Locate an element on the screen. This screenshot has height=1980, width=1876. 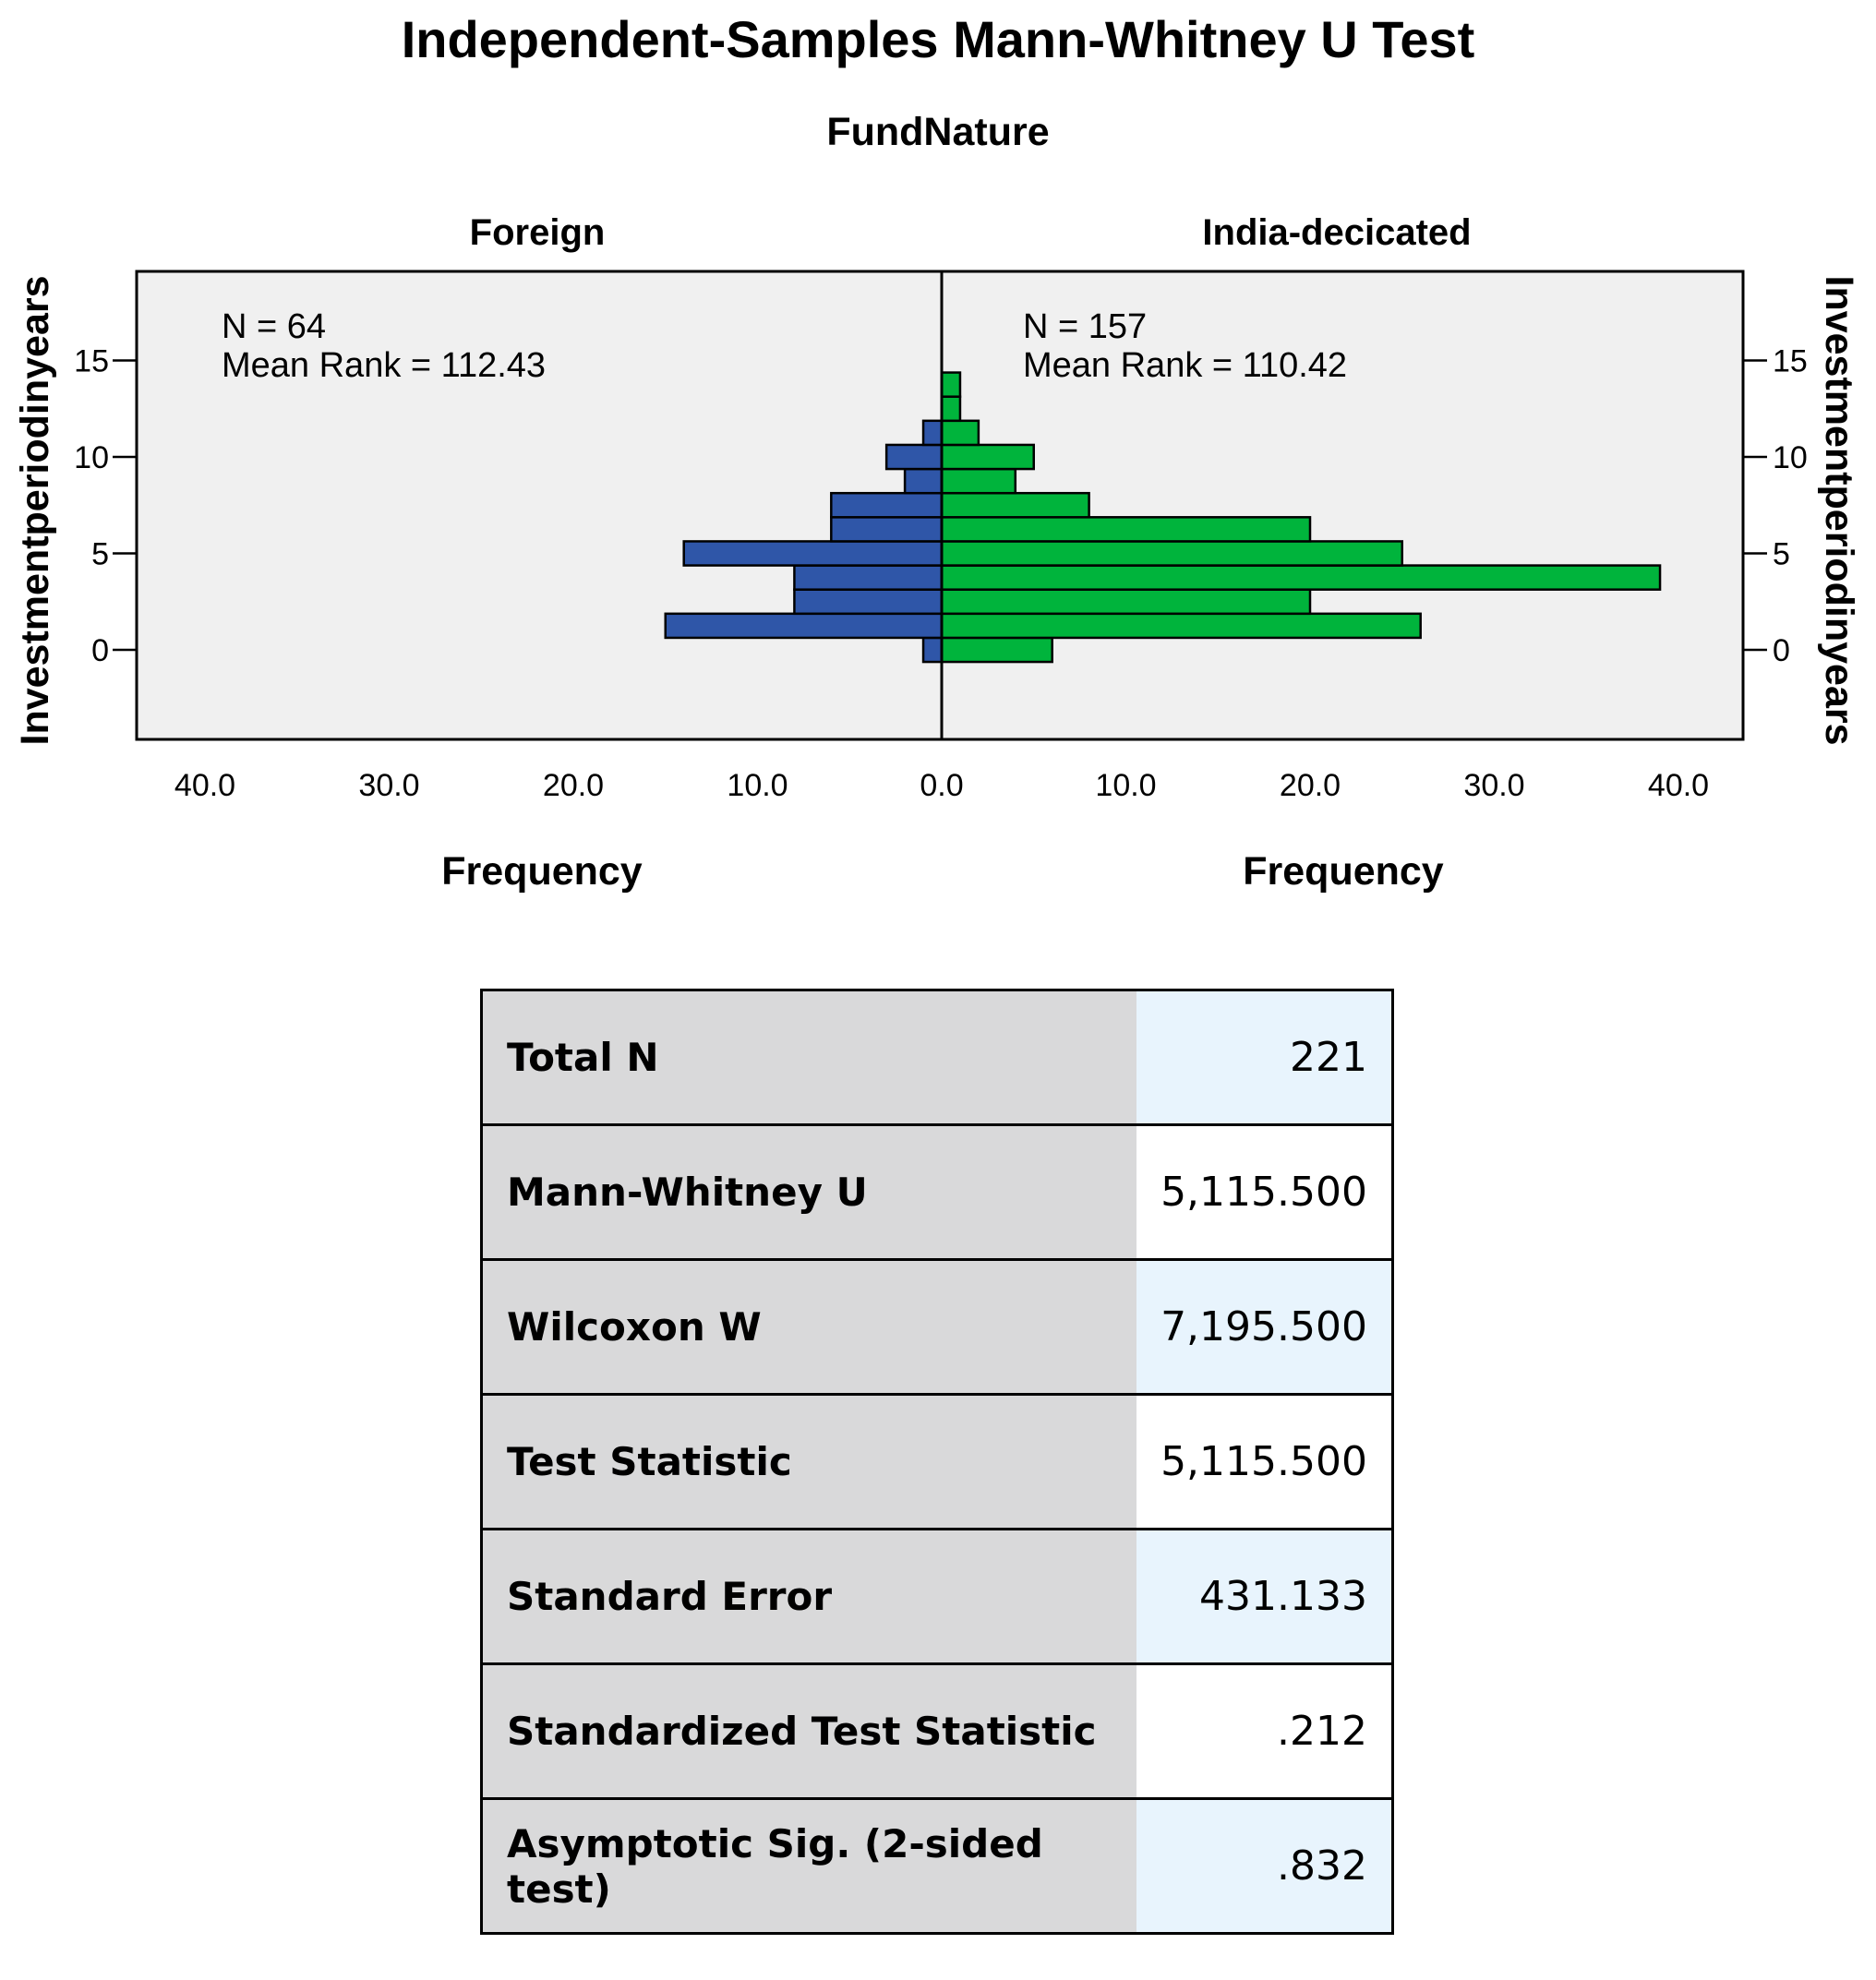
x-tick-label-left: 10.0 is located at coordinates (757, 785).